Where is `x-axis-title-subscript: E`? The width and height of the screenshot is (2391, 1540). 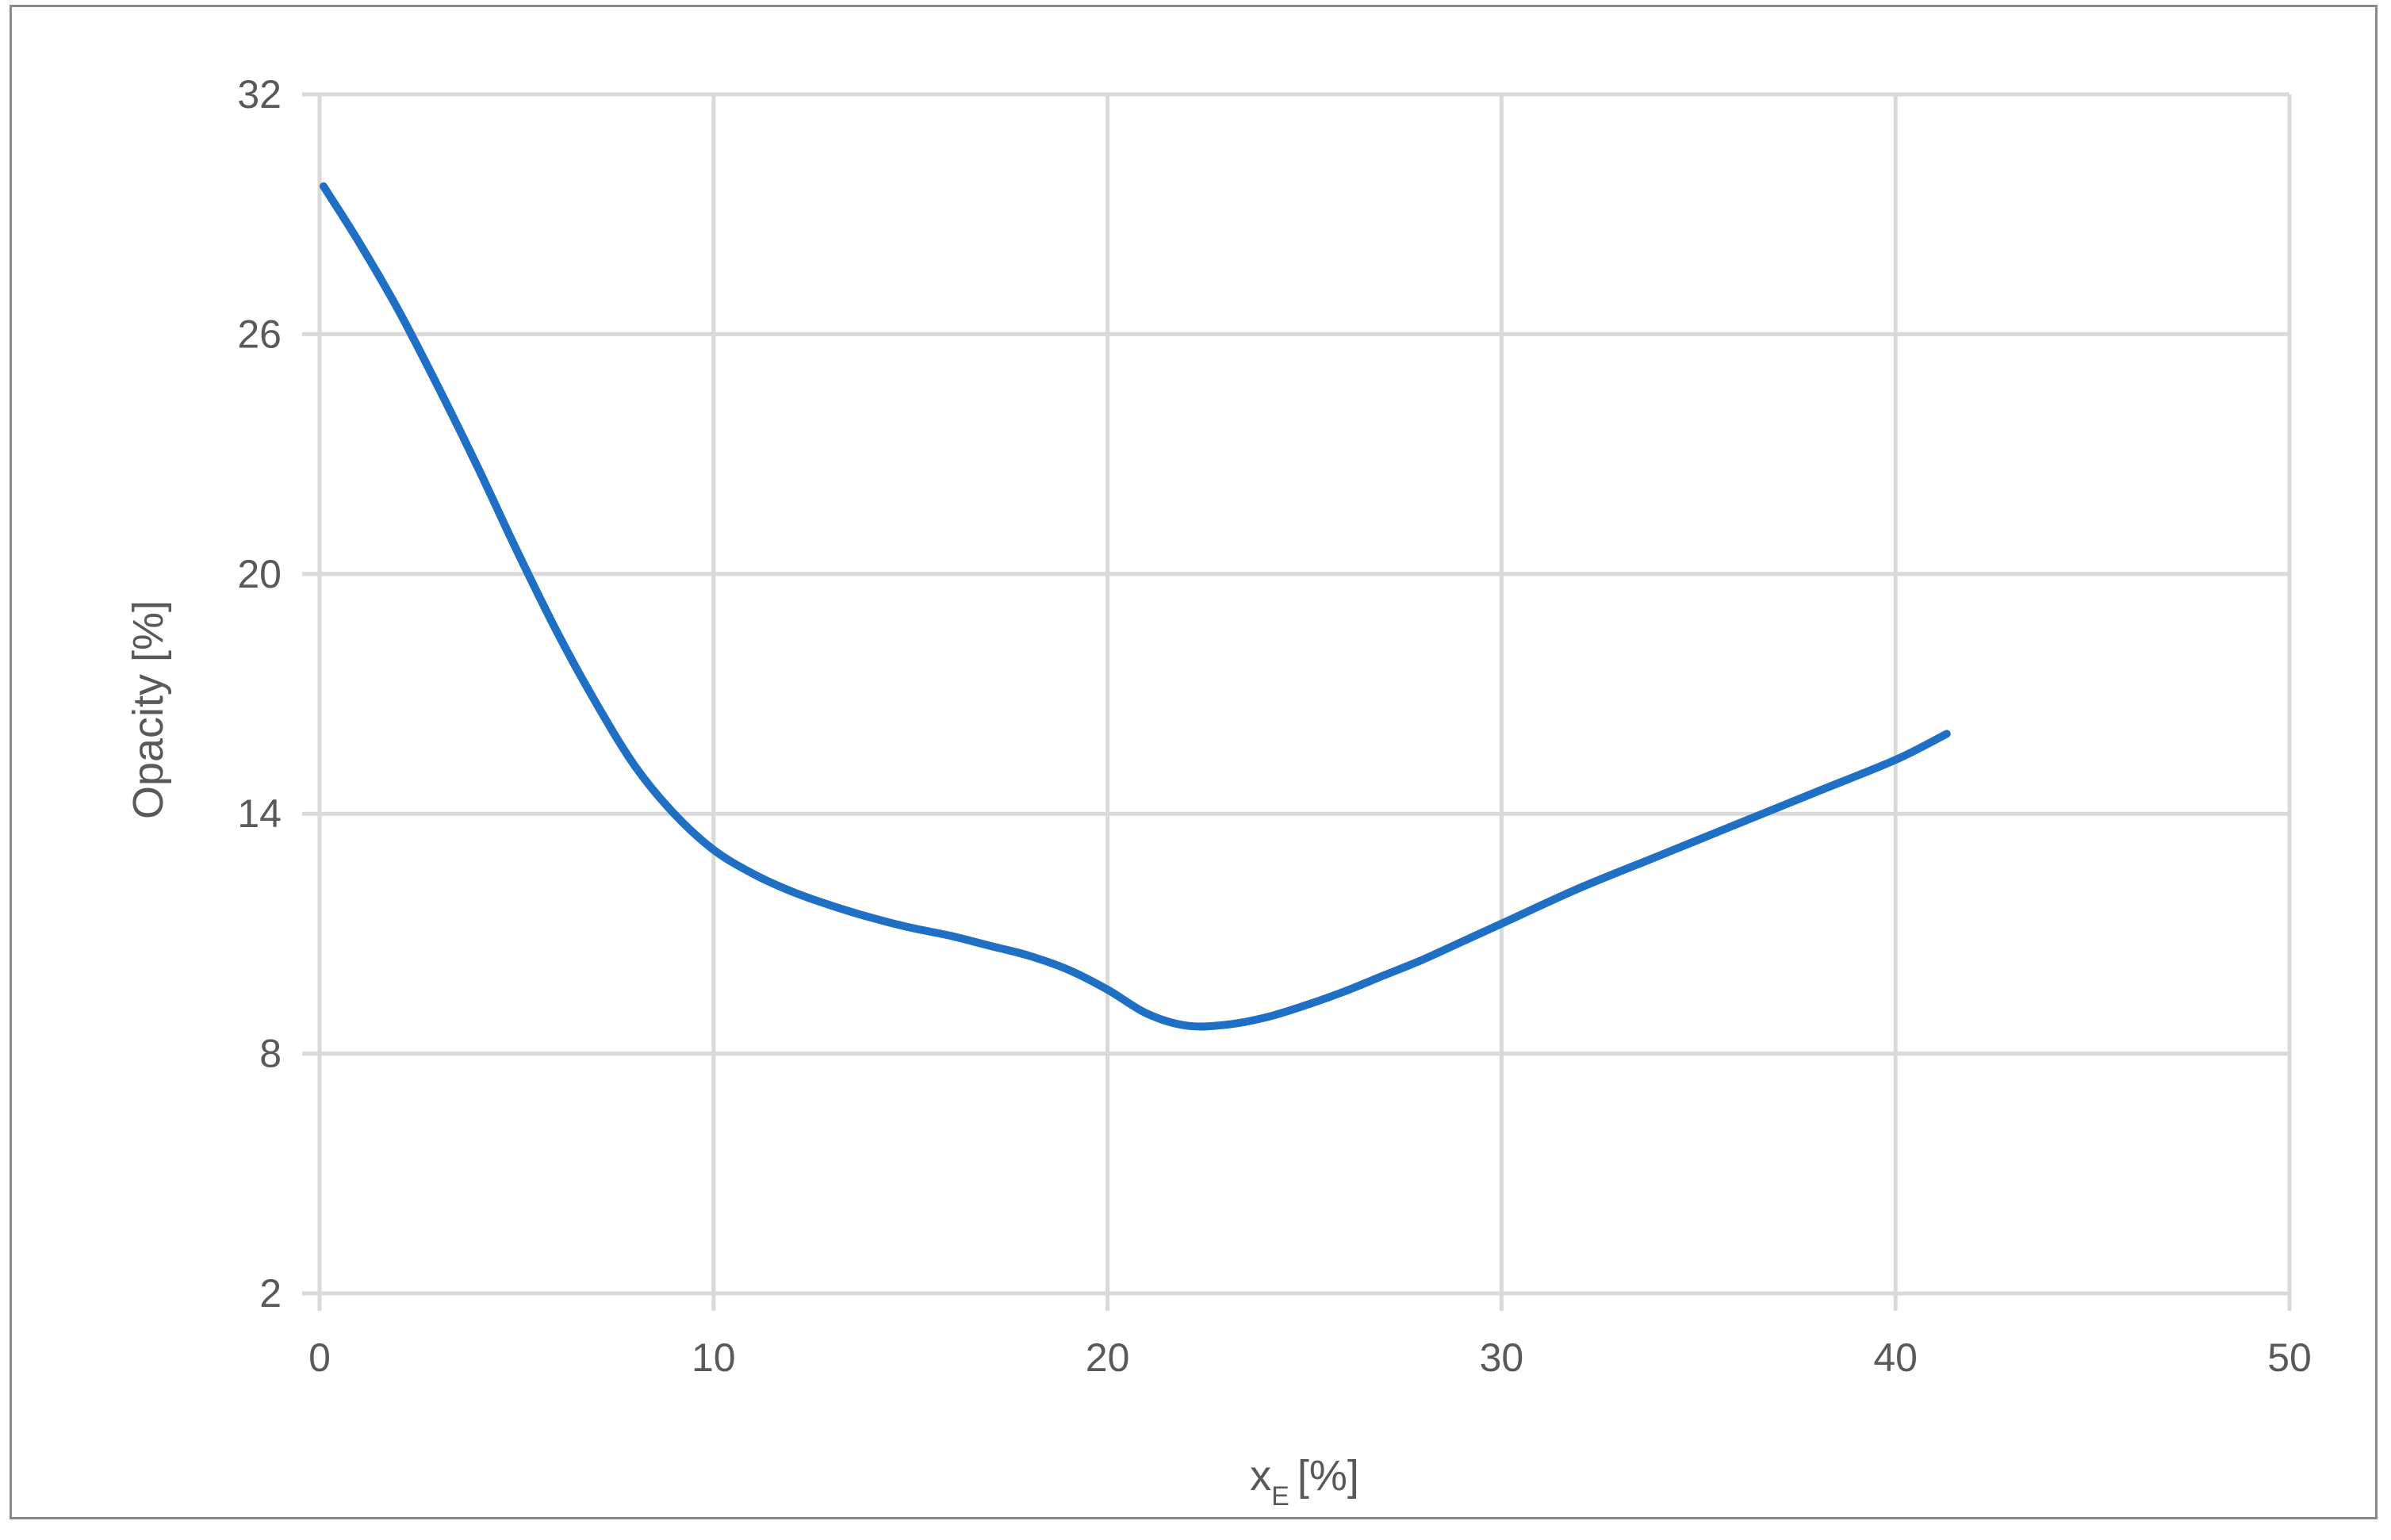 x-axis-title-subscript: E is located at coordinates (1280, 1496).